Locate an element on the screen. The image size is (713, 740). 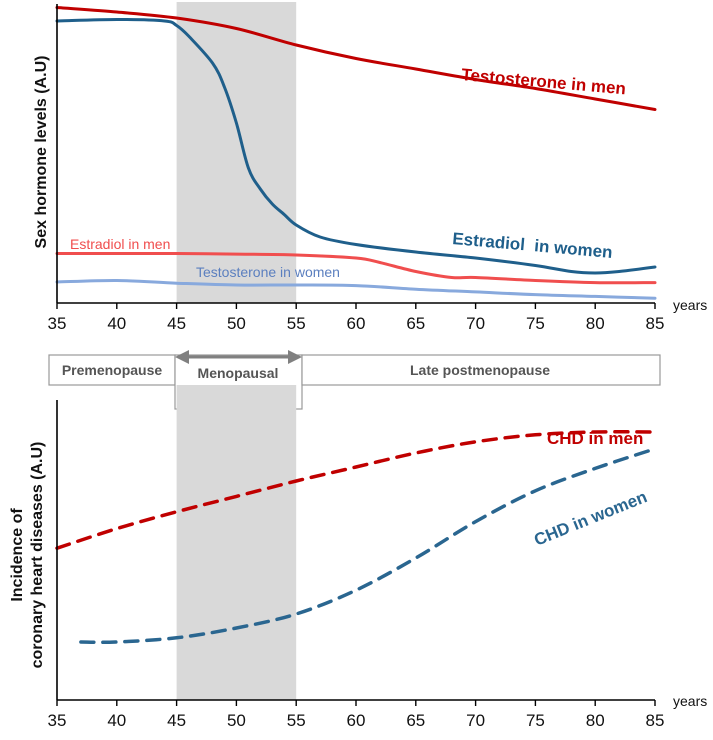
transition-double-arrow is located at coordinates (238, 357).